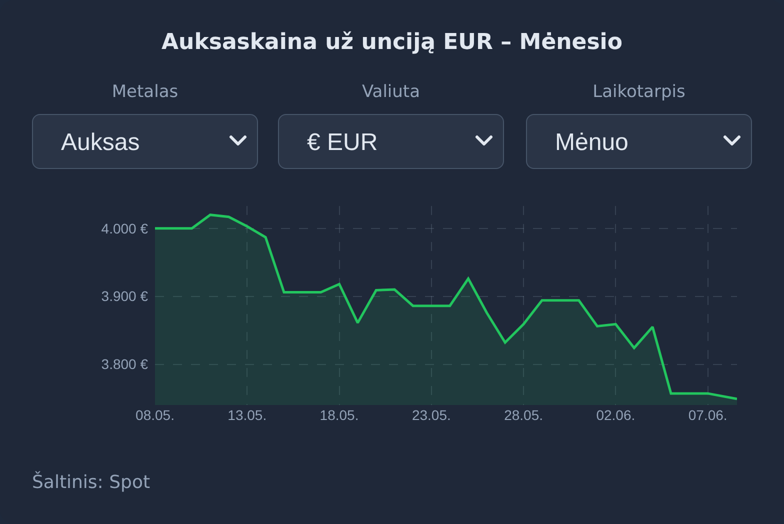 The height and width of the screenshot is (524, 784). What do you see at coordinates (124, 296) in the screenshot?
I see `y-tick-label: 3.900 €` at bounding box center [124, 296].